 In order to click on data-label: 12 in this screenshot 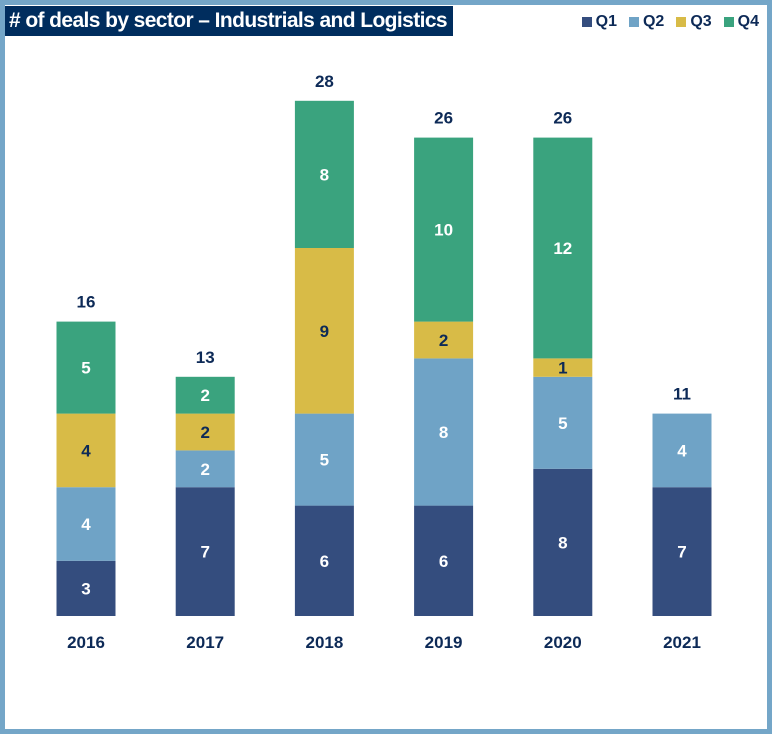, I will do `click(562, 248)`.